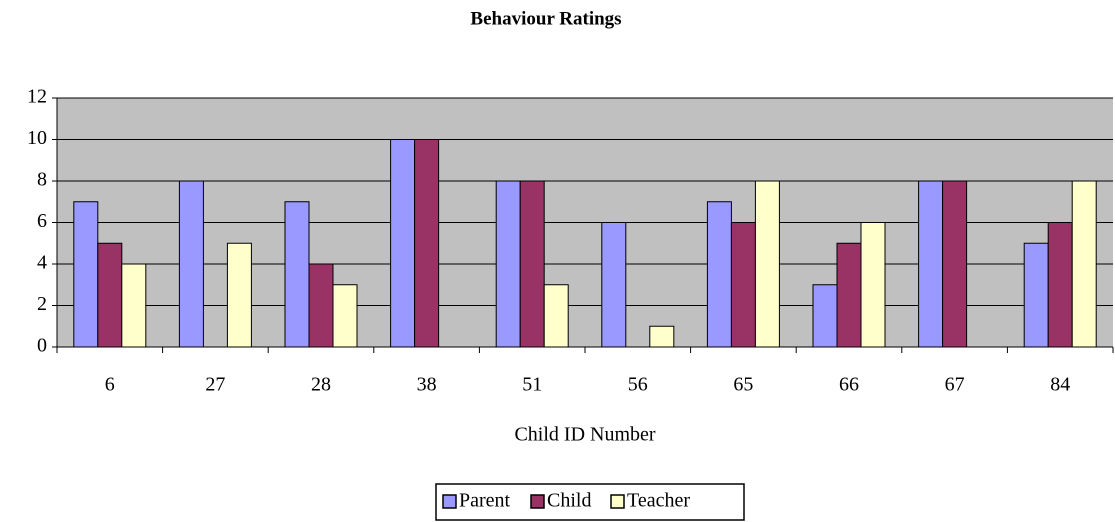  I want to click on x-tick-label: 51, so click(532, 385).